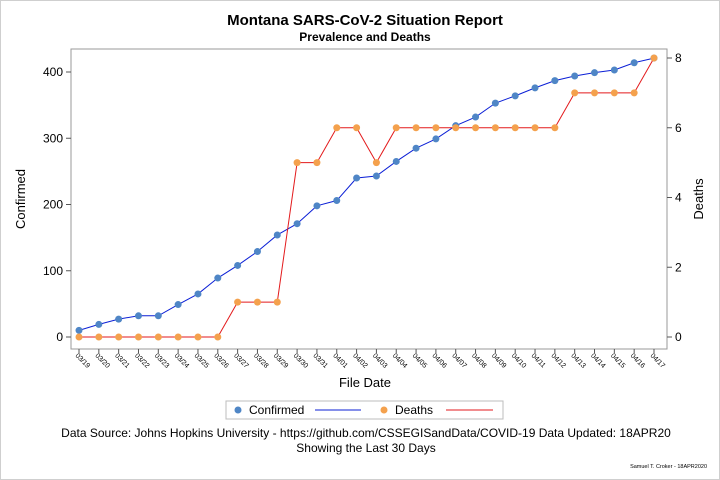 This screenshot has height=480, width=720. What do you see at coordinates (518, 360) in the screenshot?
I see `x-tick-label: 04/10` at bounding box center [518, 360].